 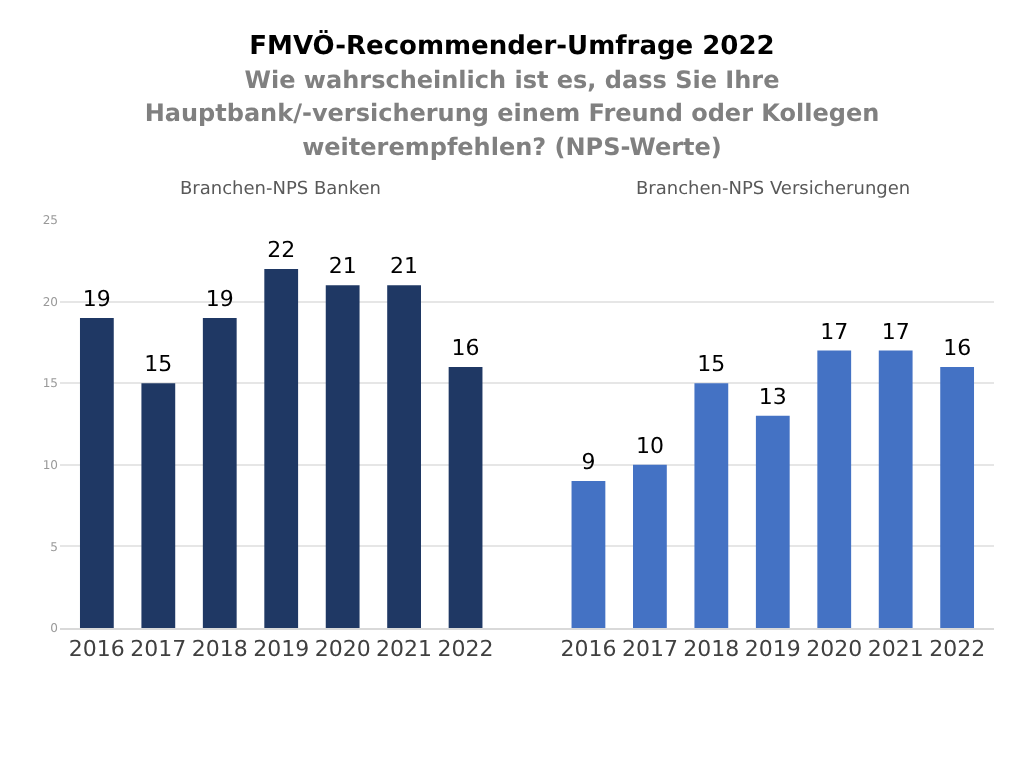 What do you see at coordinates (512, 113) in the screenshot?
I see `chart-subtitle: Wie wahrscheinlich ist es, dass Sie Ihre Hauptbank/-versicherung einem Freund oder Kollegen weiterempfehlen? (NPS-Werte)` at bounding box center [512, 113].